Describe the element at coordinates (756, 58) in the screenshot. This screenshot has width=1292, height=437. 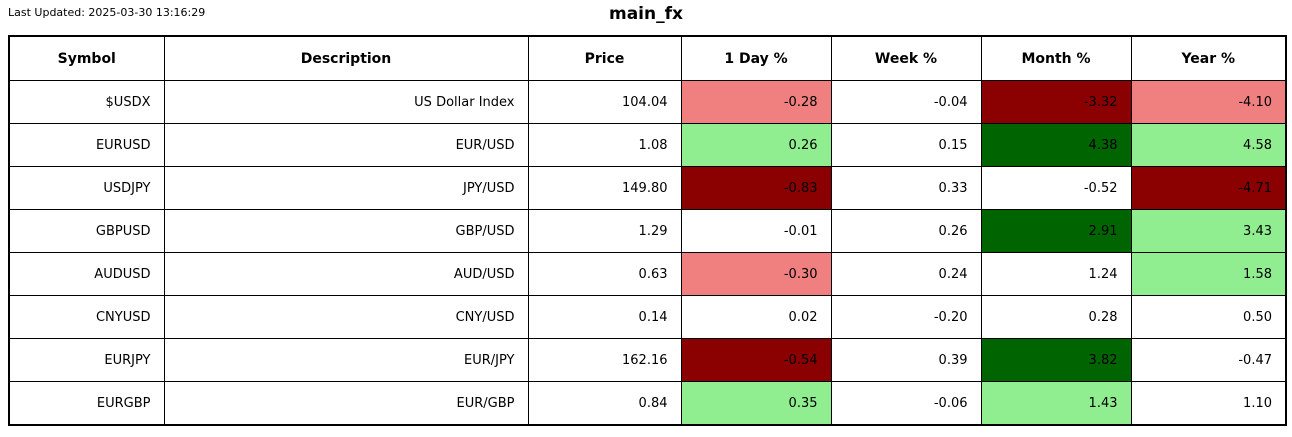
I see `col-header-1day: 1 Day %` at that location.